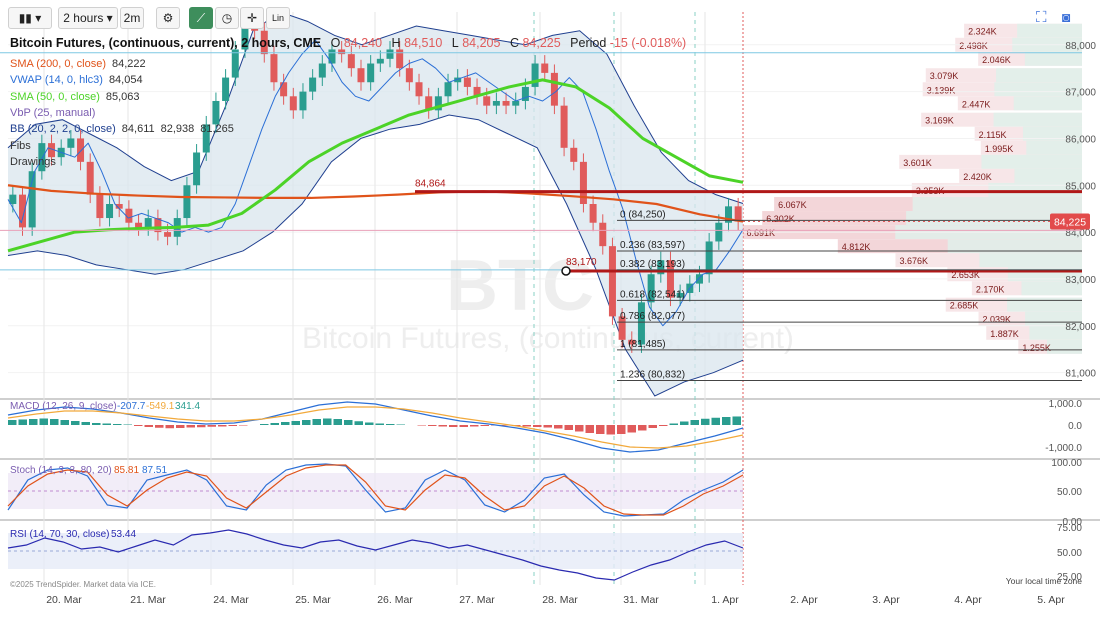 This screenshot has height=618, width=1100. Describe the element at coordinates (30, 18) in the screenshot. I see `chart-type-button: ▮▮ ▾` at that location.